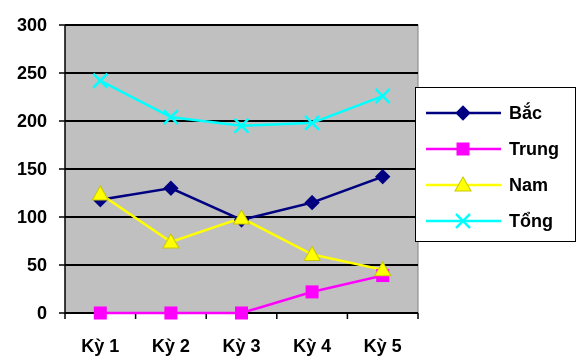  I want to click on x-tick-label: Kỳ 5, so click(383, 346).